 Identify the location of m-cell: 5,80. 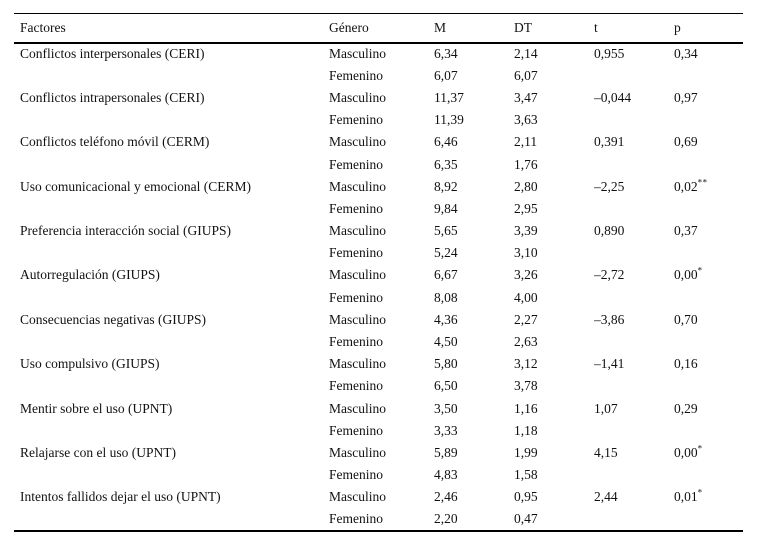
(446, 364).